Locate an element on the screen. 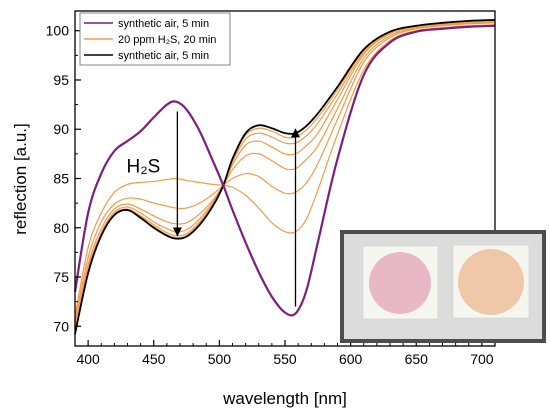 The image size is (550, 414). annotations: H₂S is located at coordinates (214, 209).